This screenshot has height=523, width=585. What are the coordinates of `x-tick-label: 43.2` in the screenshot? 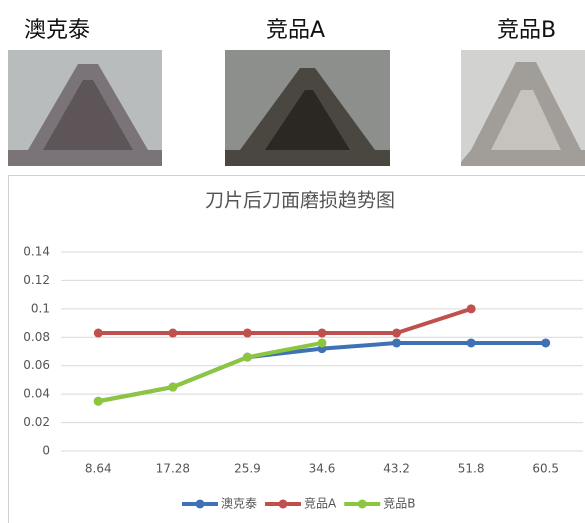 It's located at (396, 469).